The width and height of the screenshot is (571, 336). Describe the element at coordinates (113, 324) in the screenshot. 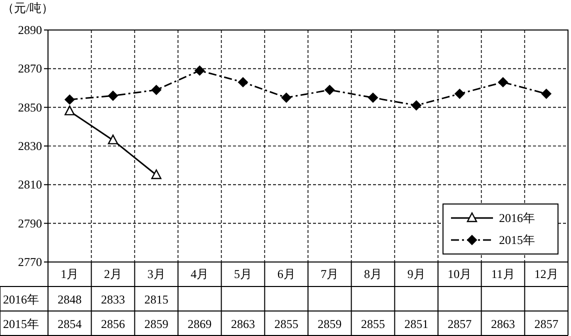

I see `data-label: 2856` at that location.